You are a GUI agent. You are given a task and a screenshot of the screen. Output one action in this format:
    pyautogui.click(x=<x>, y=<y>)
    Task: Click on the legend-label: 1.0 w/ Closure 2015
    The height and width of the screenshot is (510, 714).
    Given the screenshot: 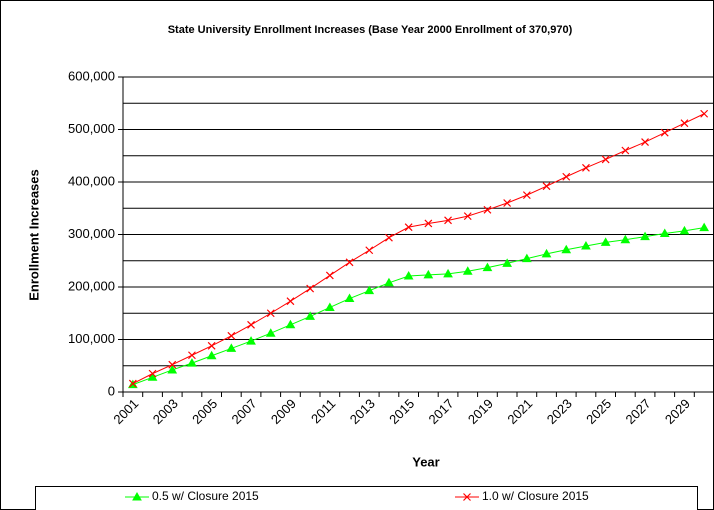 What is the action you would take?
    pyautogui.click(x=535, y=496)
    